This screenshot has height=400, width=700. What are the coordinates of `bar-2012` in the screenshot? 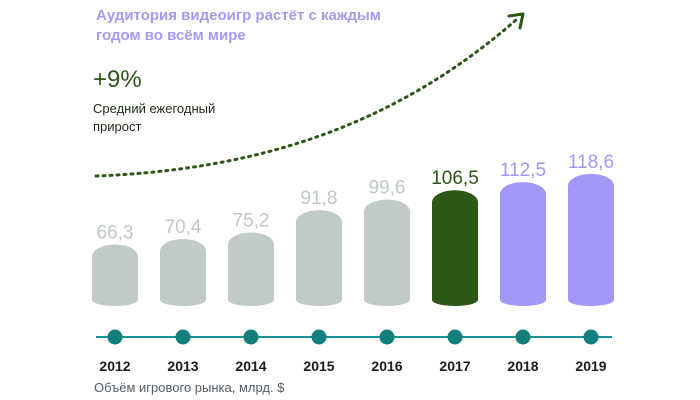 It's located at (115, 275).